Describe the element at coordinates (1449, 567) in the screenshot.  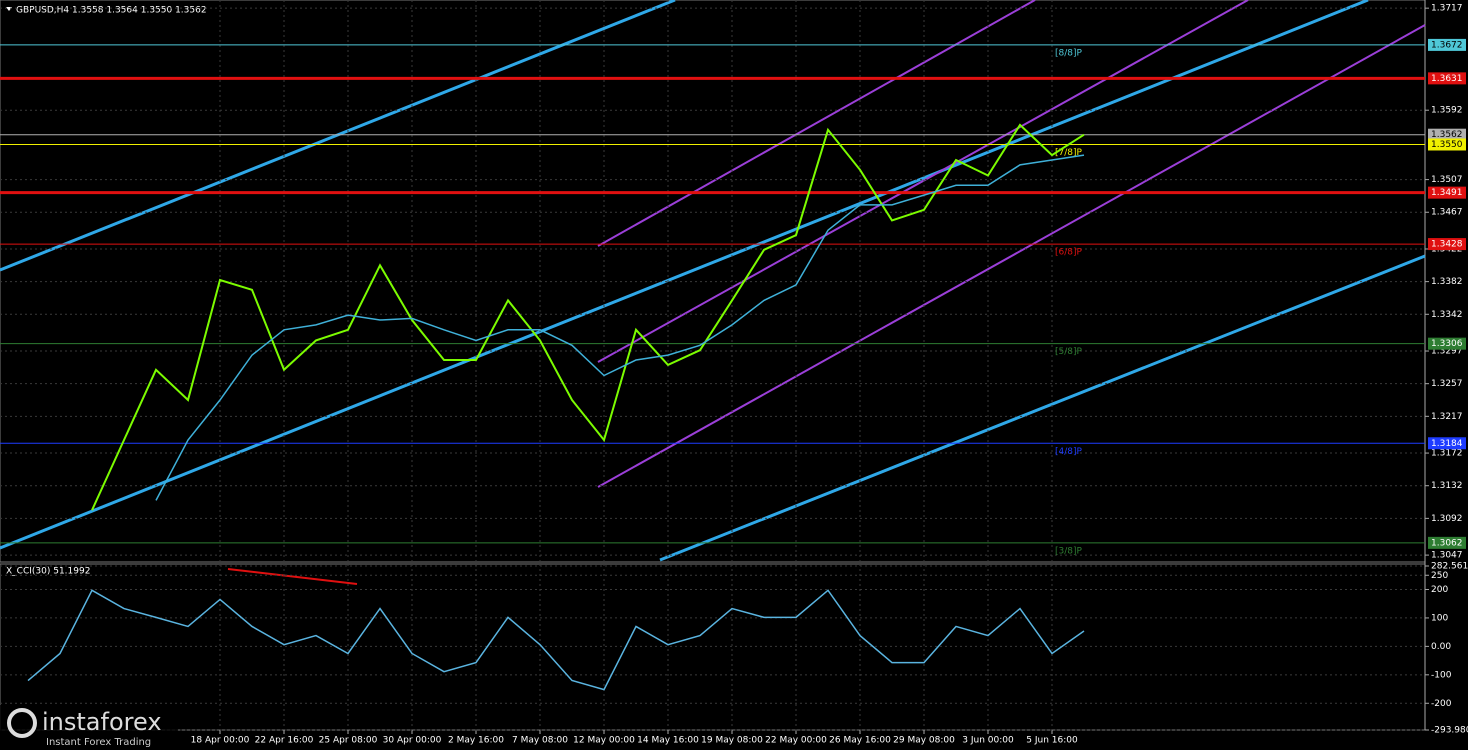
I see `y-tick-label: 282.5616` at that location.